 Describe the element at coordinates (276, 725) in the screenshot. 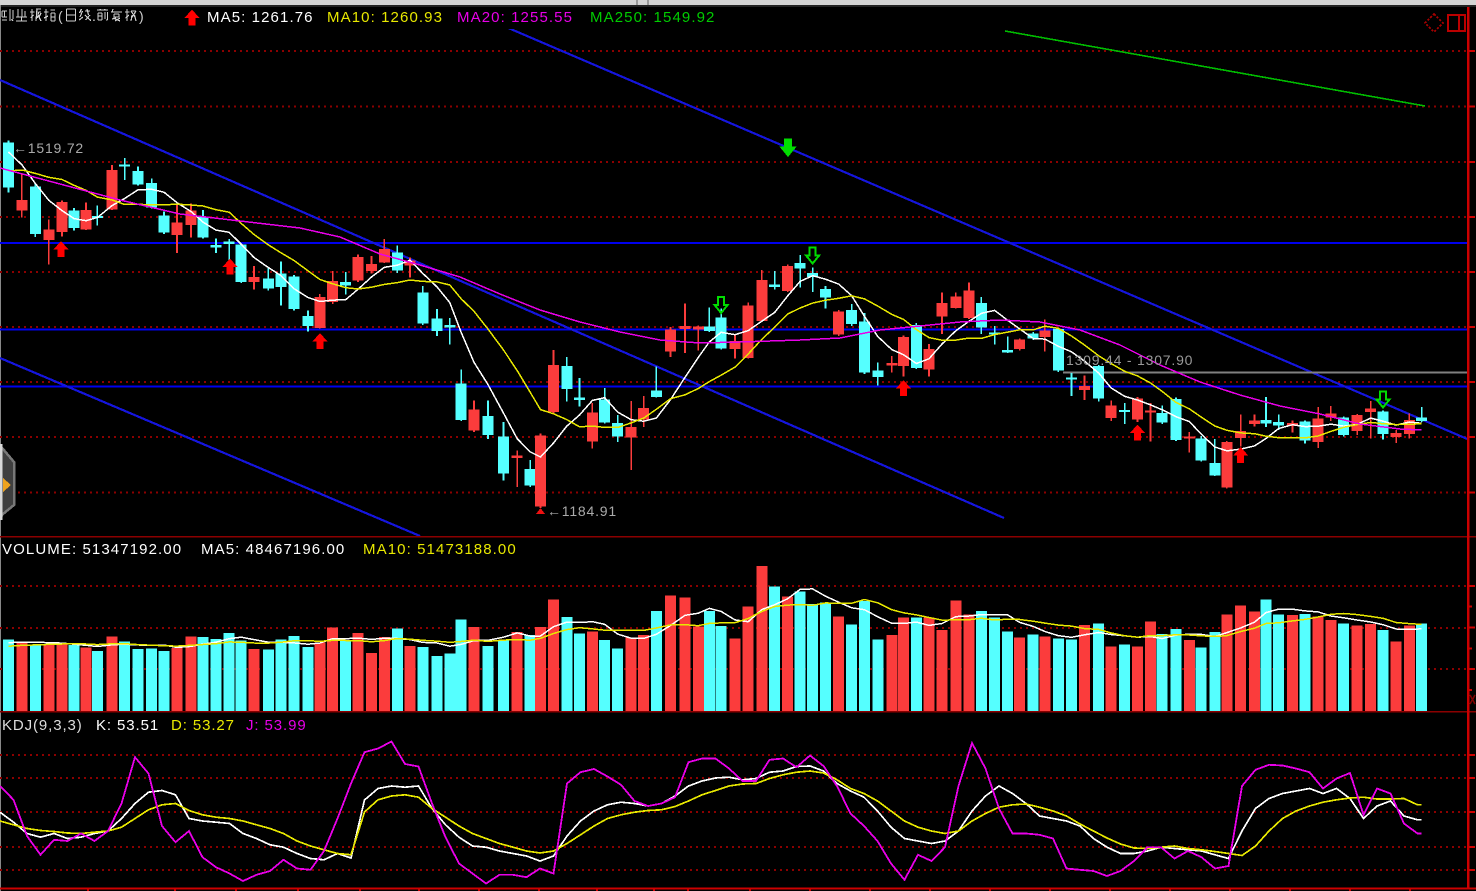

I see `svg-text: J: 53.99` at that location.